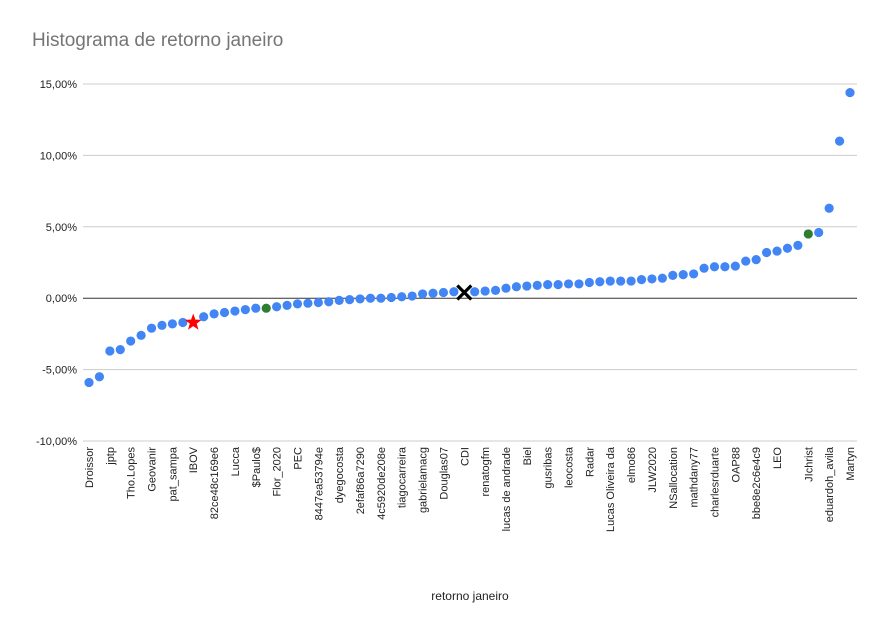  Describe the element at coordinates (193, 321) in the screenshot. I see `data-point-star` at that location.